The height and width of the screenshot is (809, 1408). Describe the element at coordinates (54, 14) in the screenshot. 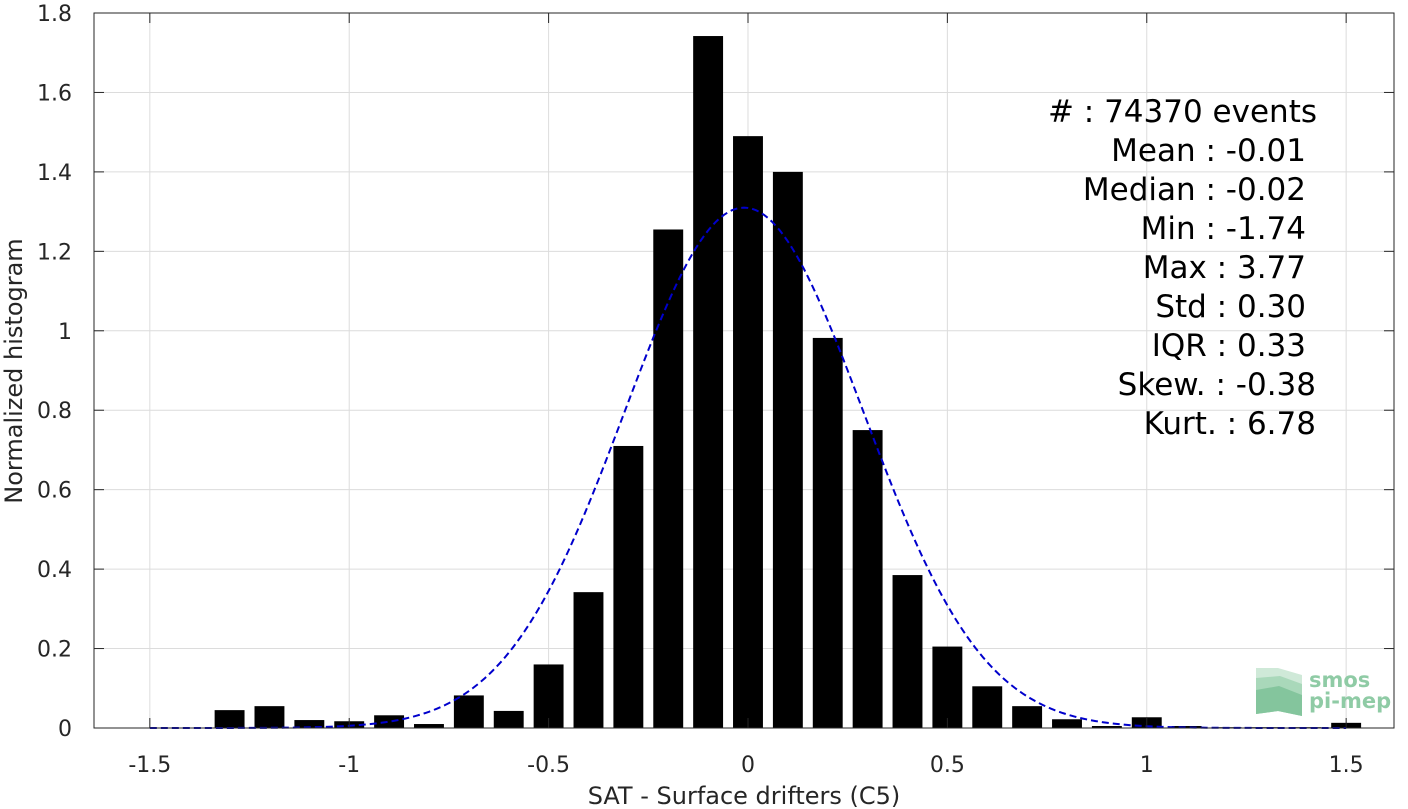

I see `y-tick-label: 1.8` at that location.